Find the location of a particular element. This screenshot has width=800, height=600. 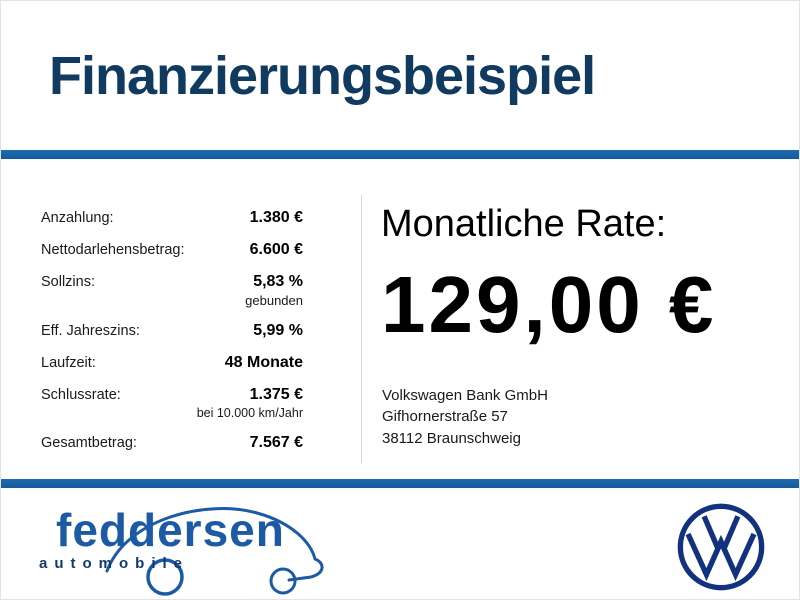

row-note-gebunden: gebunden is located at coordinates (274, 300).